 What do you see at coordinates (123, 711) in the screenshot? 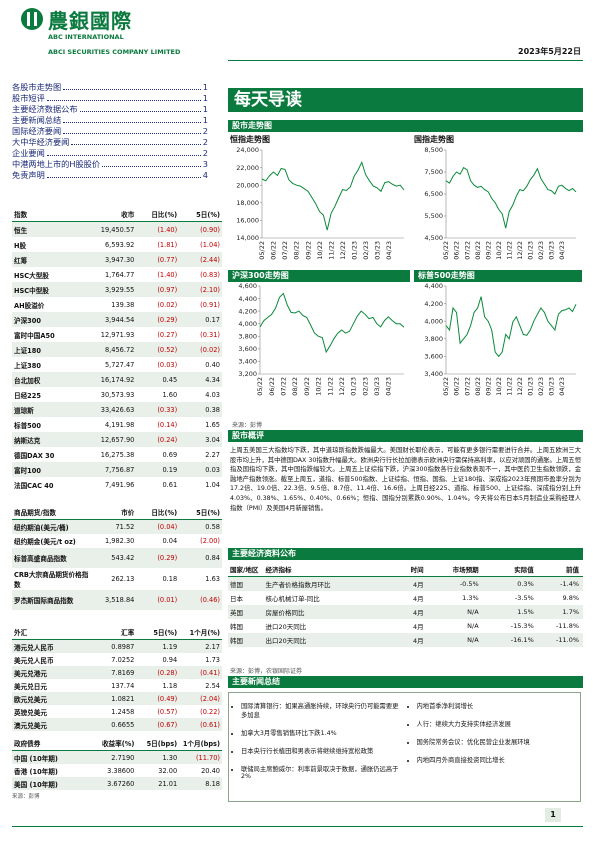
I see `table-cell: 1.2458` at bounding box center [123, 711].